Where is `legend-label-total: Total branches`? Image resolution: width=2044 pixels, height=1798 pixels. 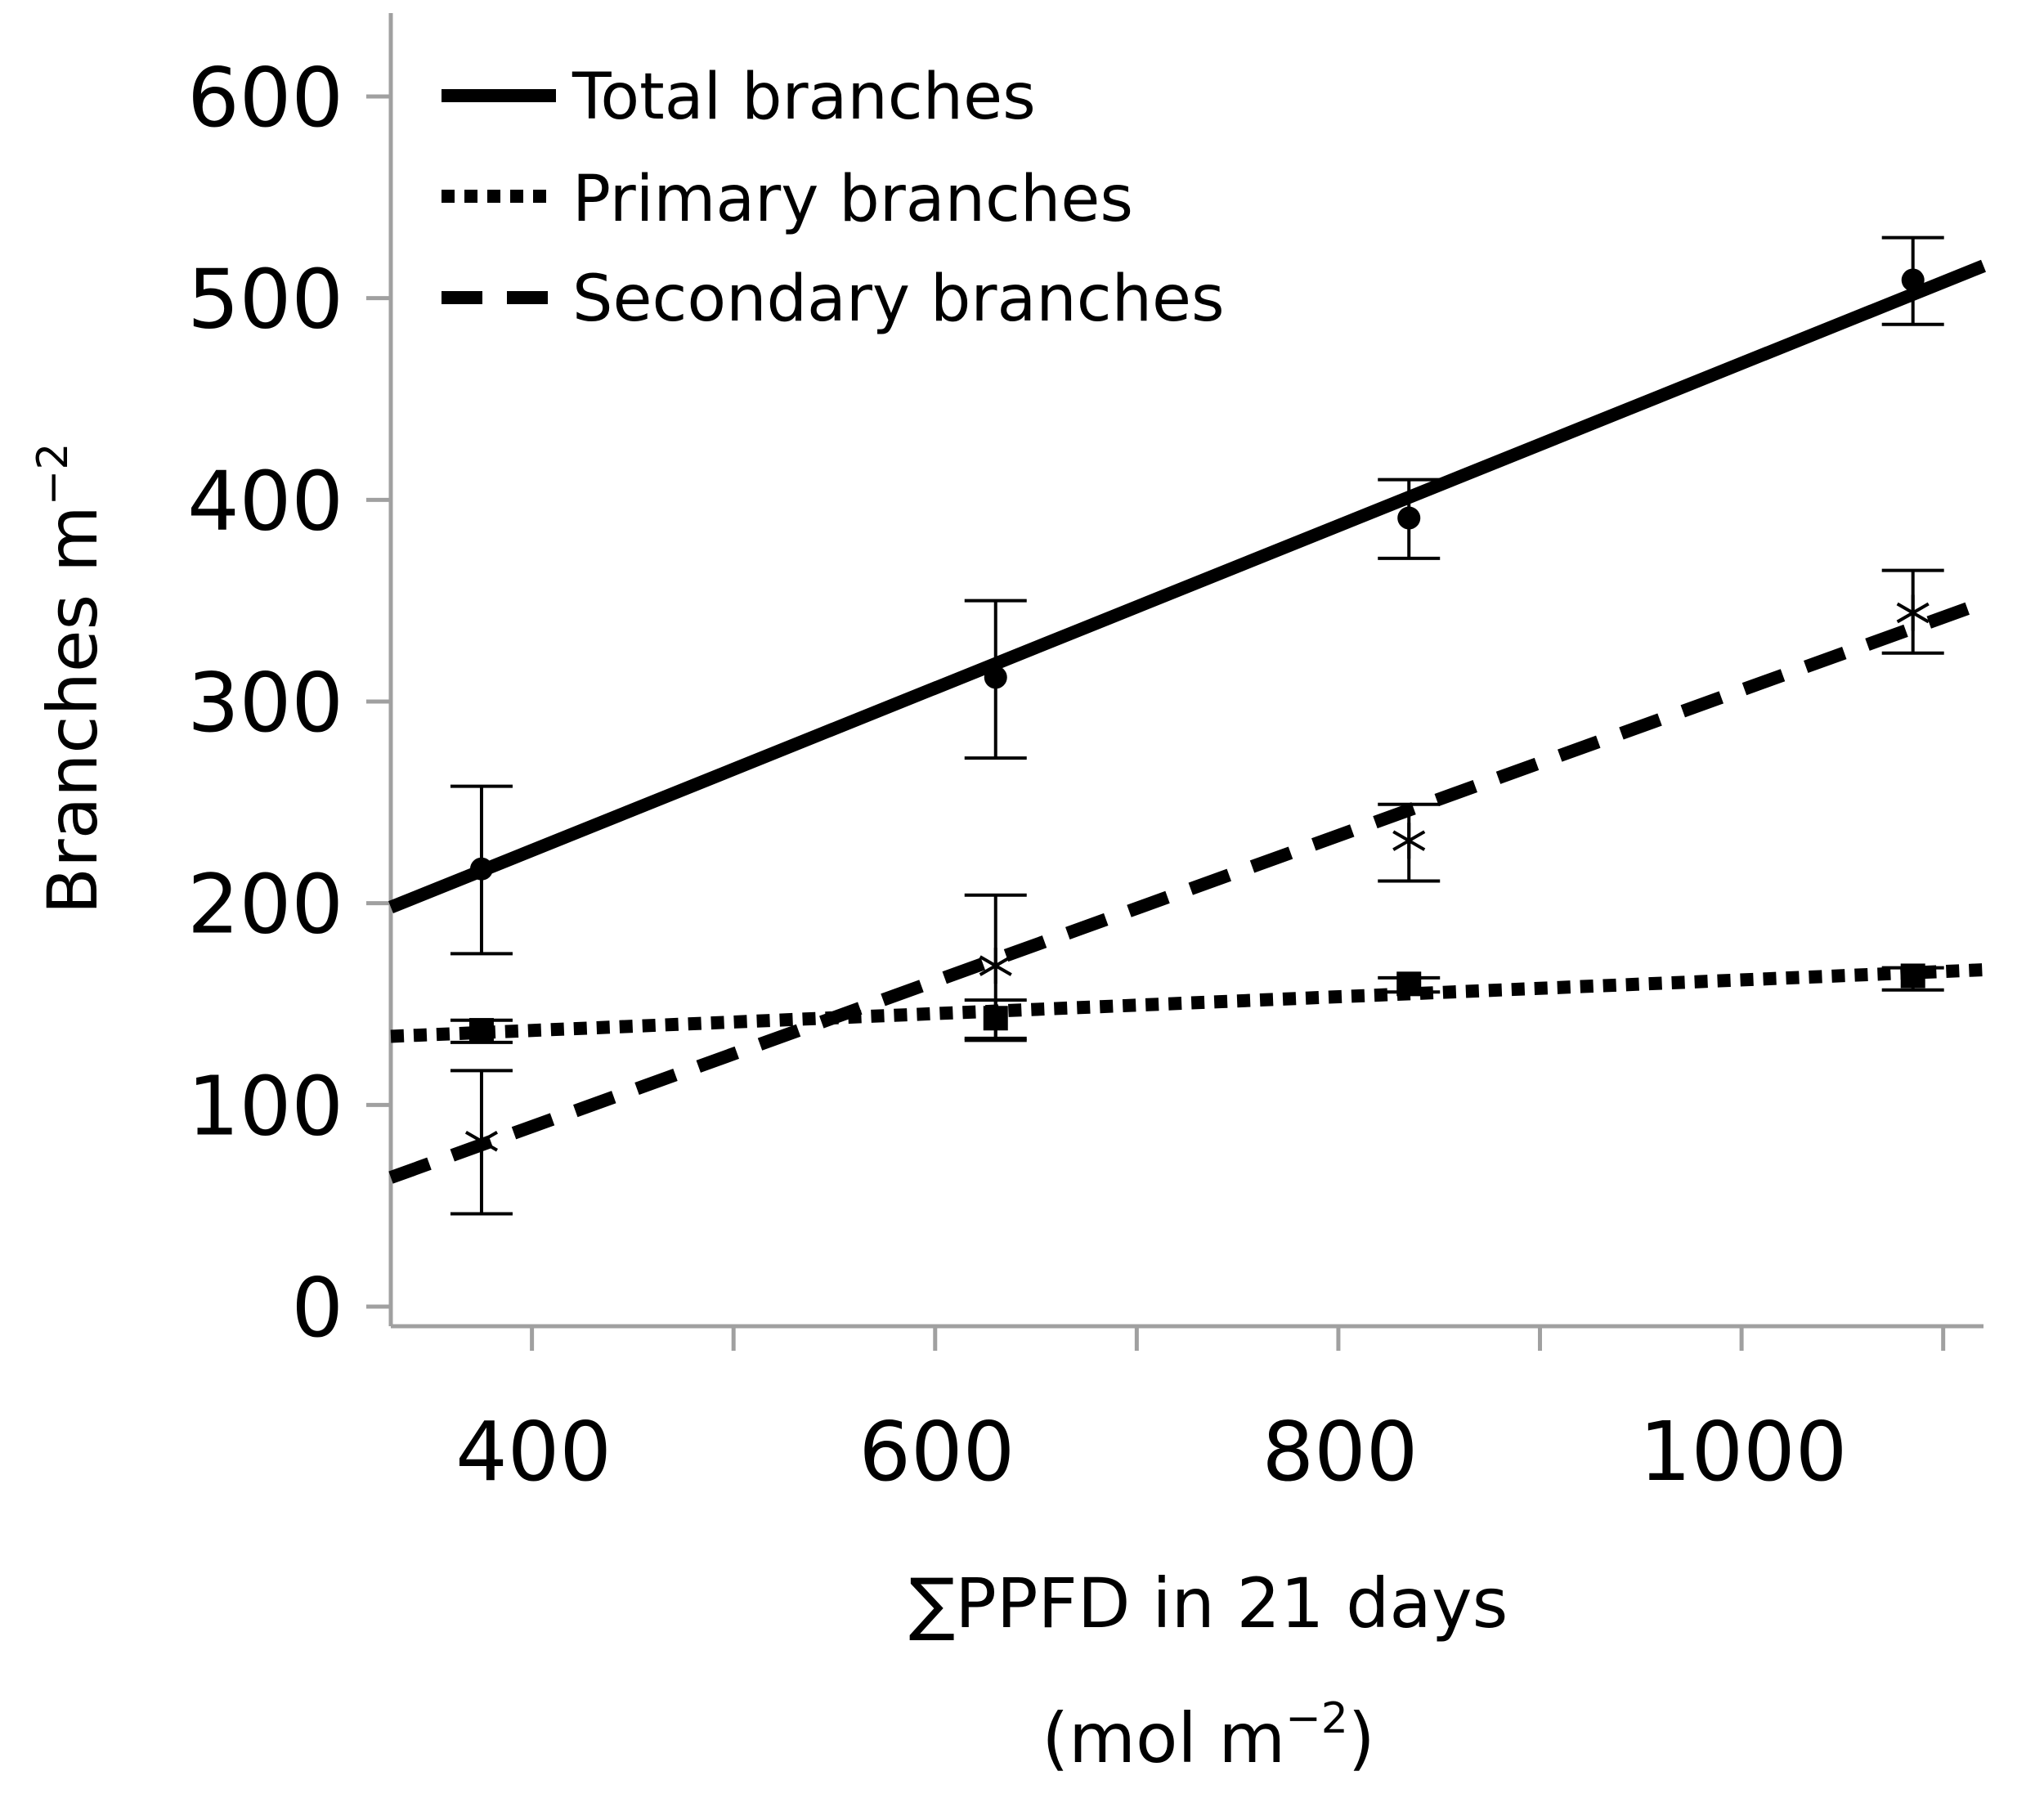 legend-label-total: Total branches is located at coordinates (804, 97).